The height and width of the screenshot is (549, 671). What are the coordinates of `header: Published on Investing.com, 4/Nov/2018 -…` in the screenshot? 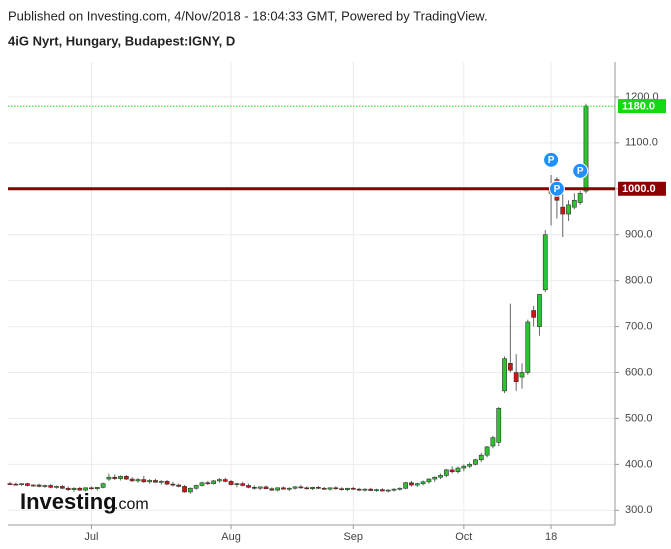 It's located at (248, 15).